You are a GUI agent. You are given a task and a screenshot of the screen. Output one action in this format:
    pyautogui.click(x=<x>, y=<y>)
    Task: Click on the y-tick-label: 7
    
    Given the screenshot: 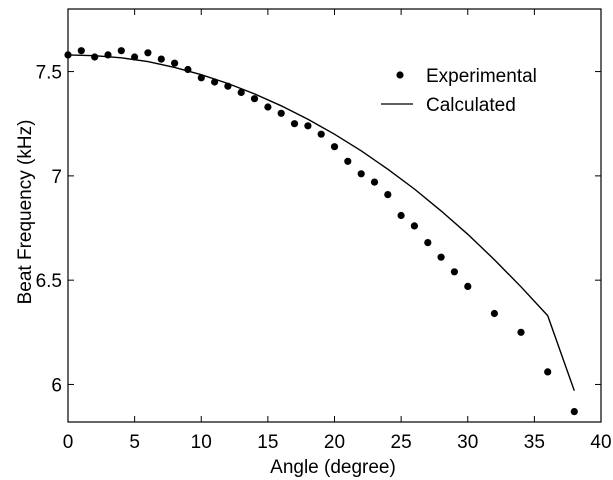 What is the action you would take?
    pyautogui.click(x=56, y=177)
    